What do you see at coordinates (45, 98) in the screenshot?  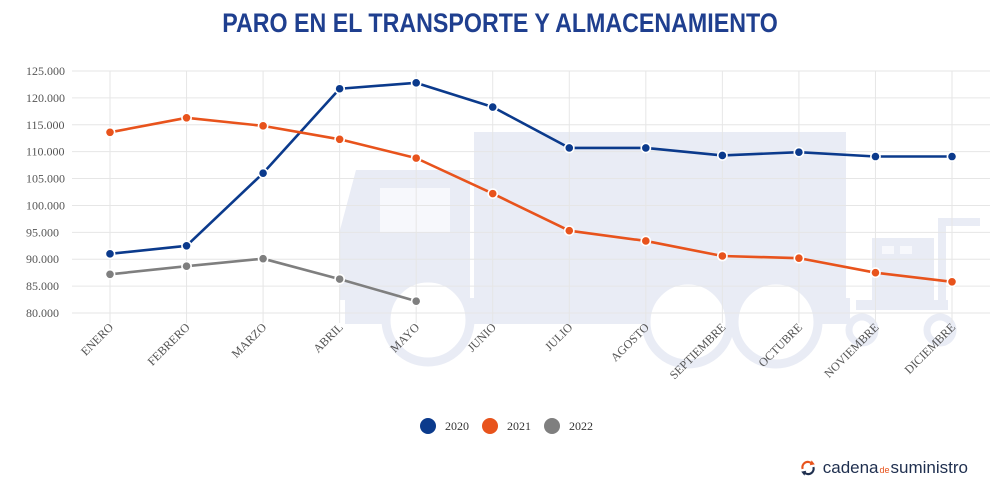 I see `y-tick-label: 120.000` at bounding box center [45, 98].